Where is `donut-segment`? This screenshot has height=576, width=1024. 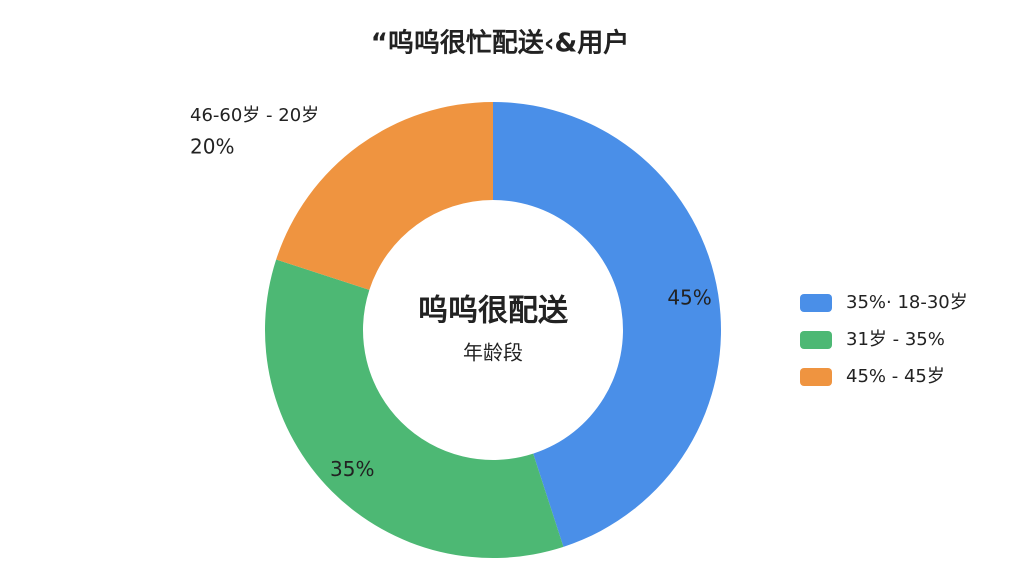
donut-segment is located at coordinates (384, 196).